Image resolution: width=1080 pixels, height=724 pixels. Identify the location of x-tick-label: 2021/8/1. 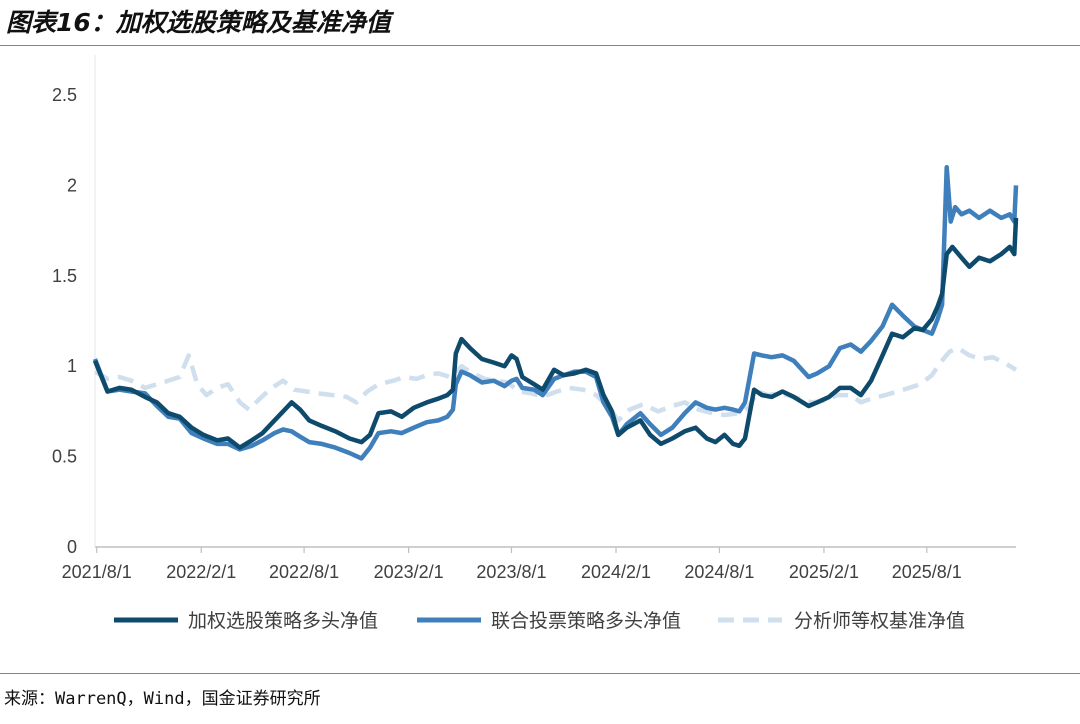
(97, 572).